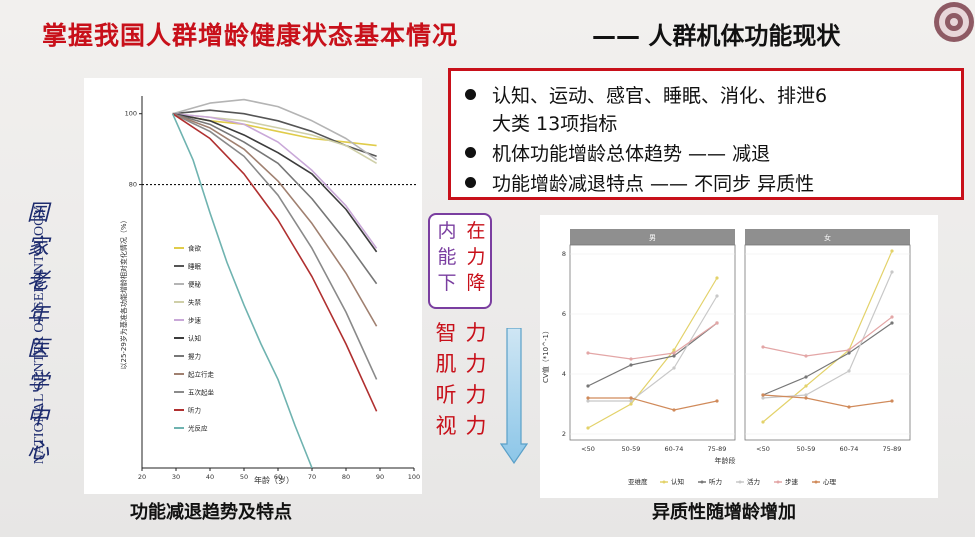 This screenshot has height=537, width=975. Describe the element at coordinates (447, 257) in the screenshot. I see `decline-char: 能` at that location.